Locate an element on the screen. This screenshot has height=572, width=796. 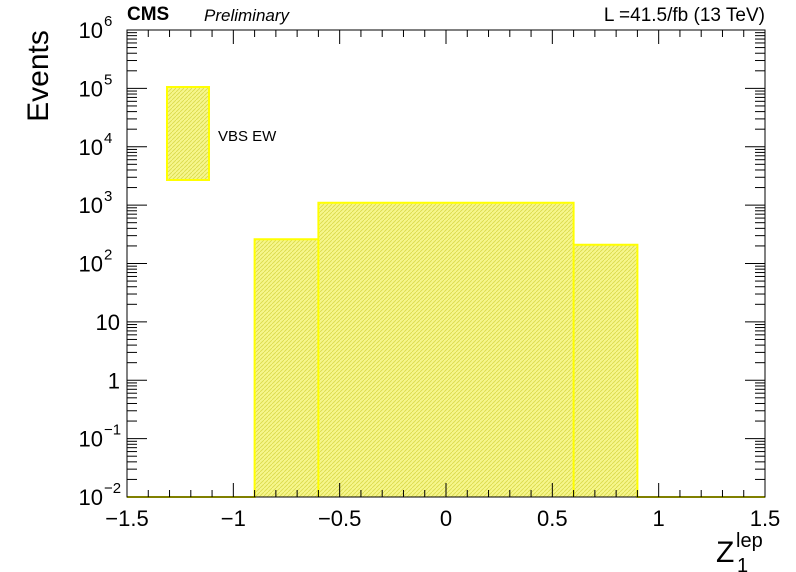
experiment-label: CMS is located at coordinates (148, 14).